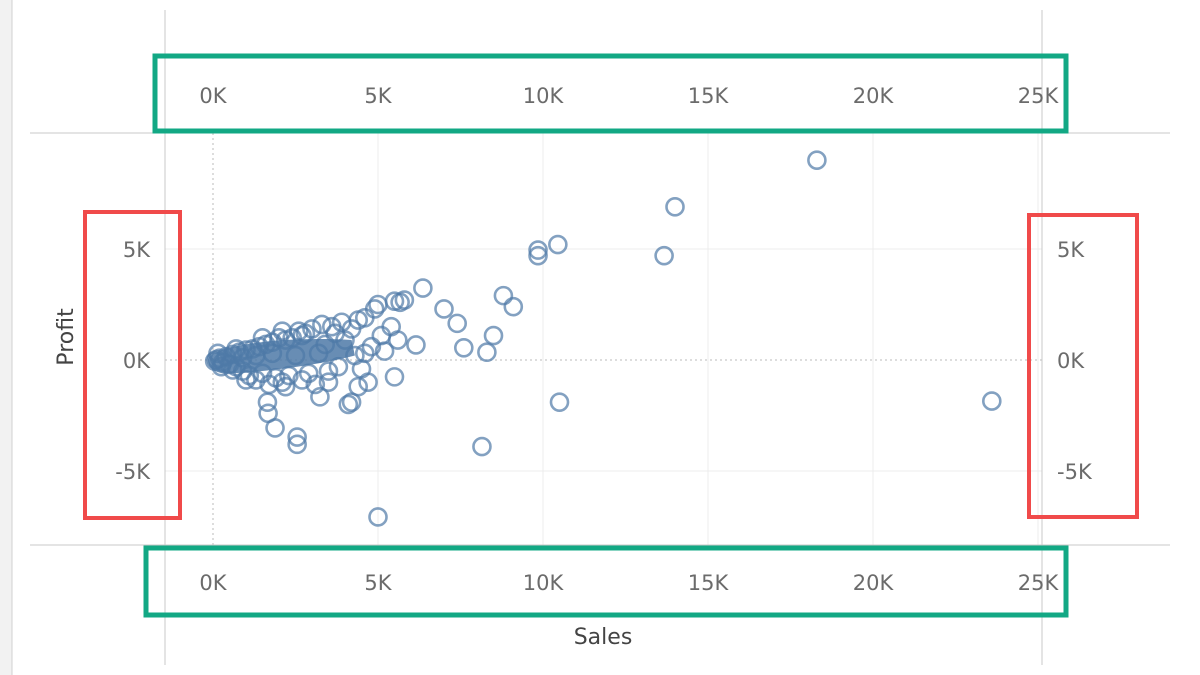 The image size is (1200, 675). What do you see at coordinates (133, 472) in the screenshot?
I see `left-y-tick-label: -5K` at bounding box center [133, 472].